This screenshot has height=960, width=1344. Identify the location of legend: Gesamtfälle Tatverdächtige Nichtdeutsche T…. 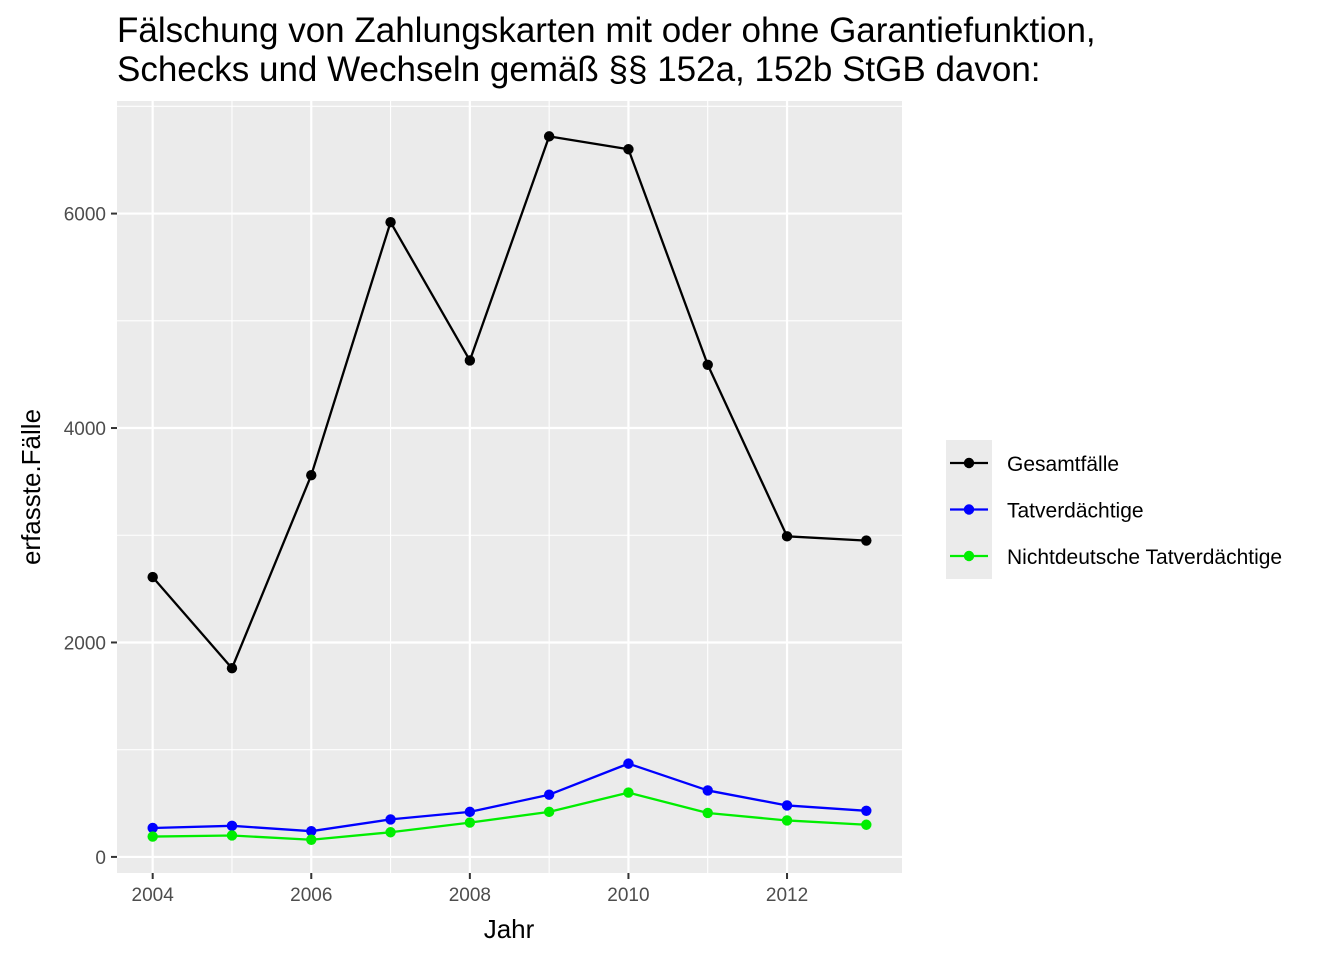
(1116, 511).